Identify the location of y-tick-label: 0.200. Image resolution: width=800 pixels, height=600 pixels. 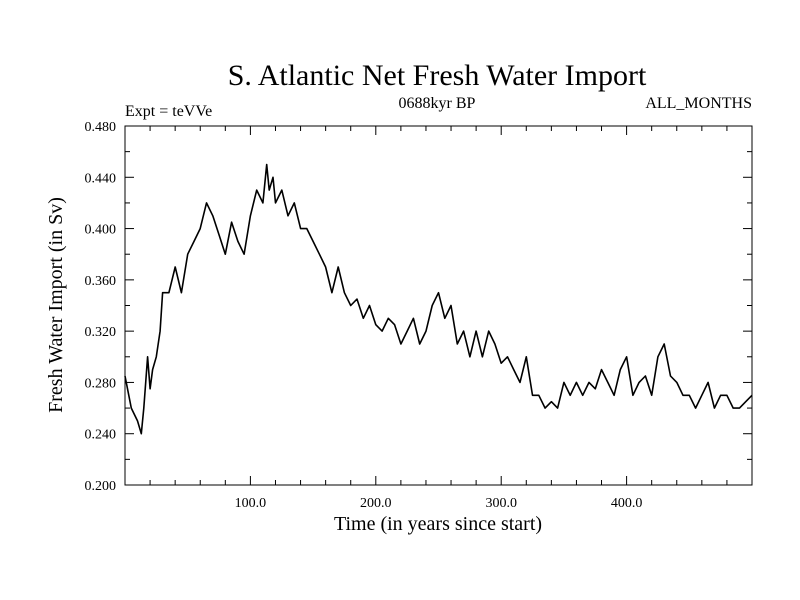
(101, 486).